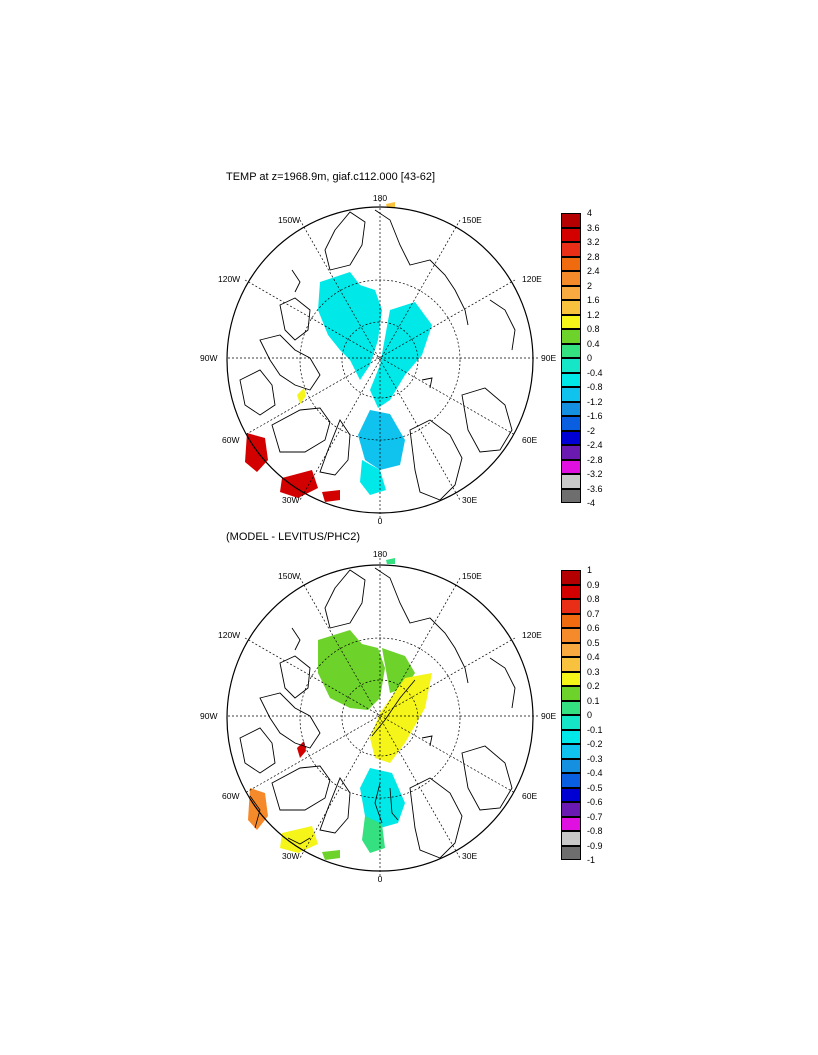 The height and width of the screenshot is (1055, 818). What do you see at coordinates (595, 459) in the screenshot?
I see `colorbar-tick-label: -2.8` at bounding box center [595, 459].